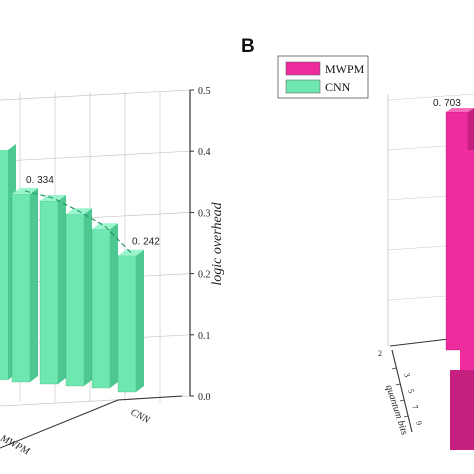 This screenshot has width=474, height=474. I want to click on panel-a-row-label-mwpm: MWPM, so click(16, 444).